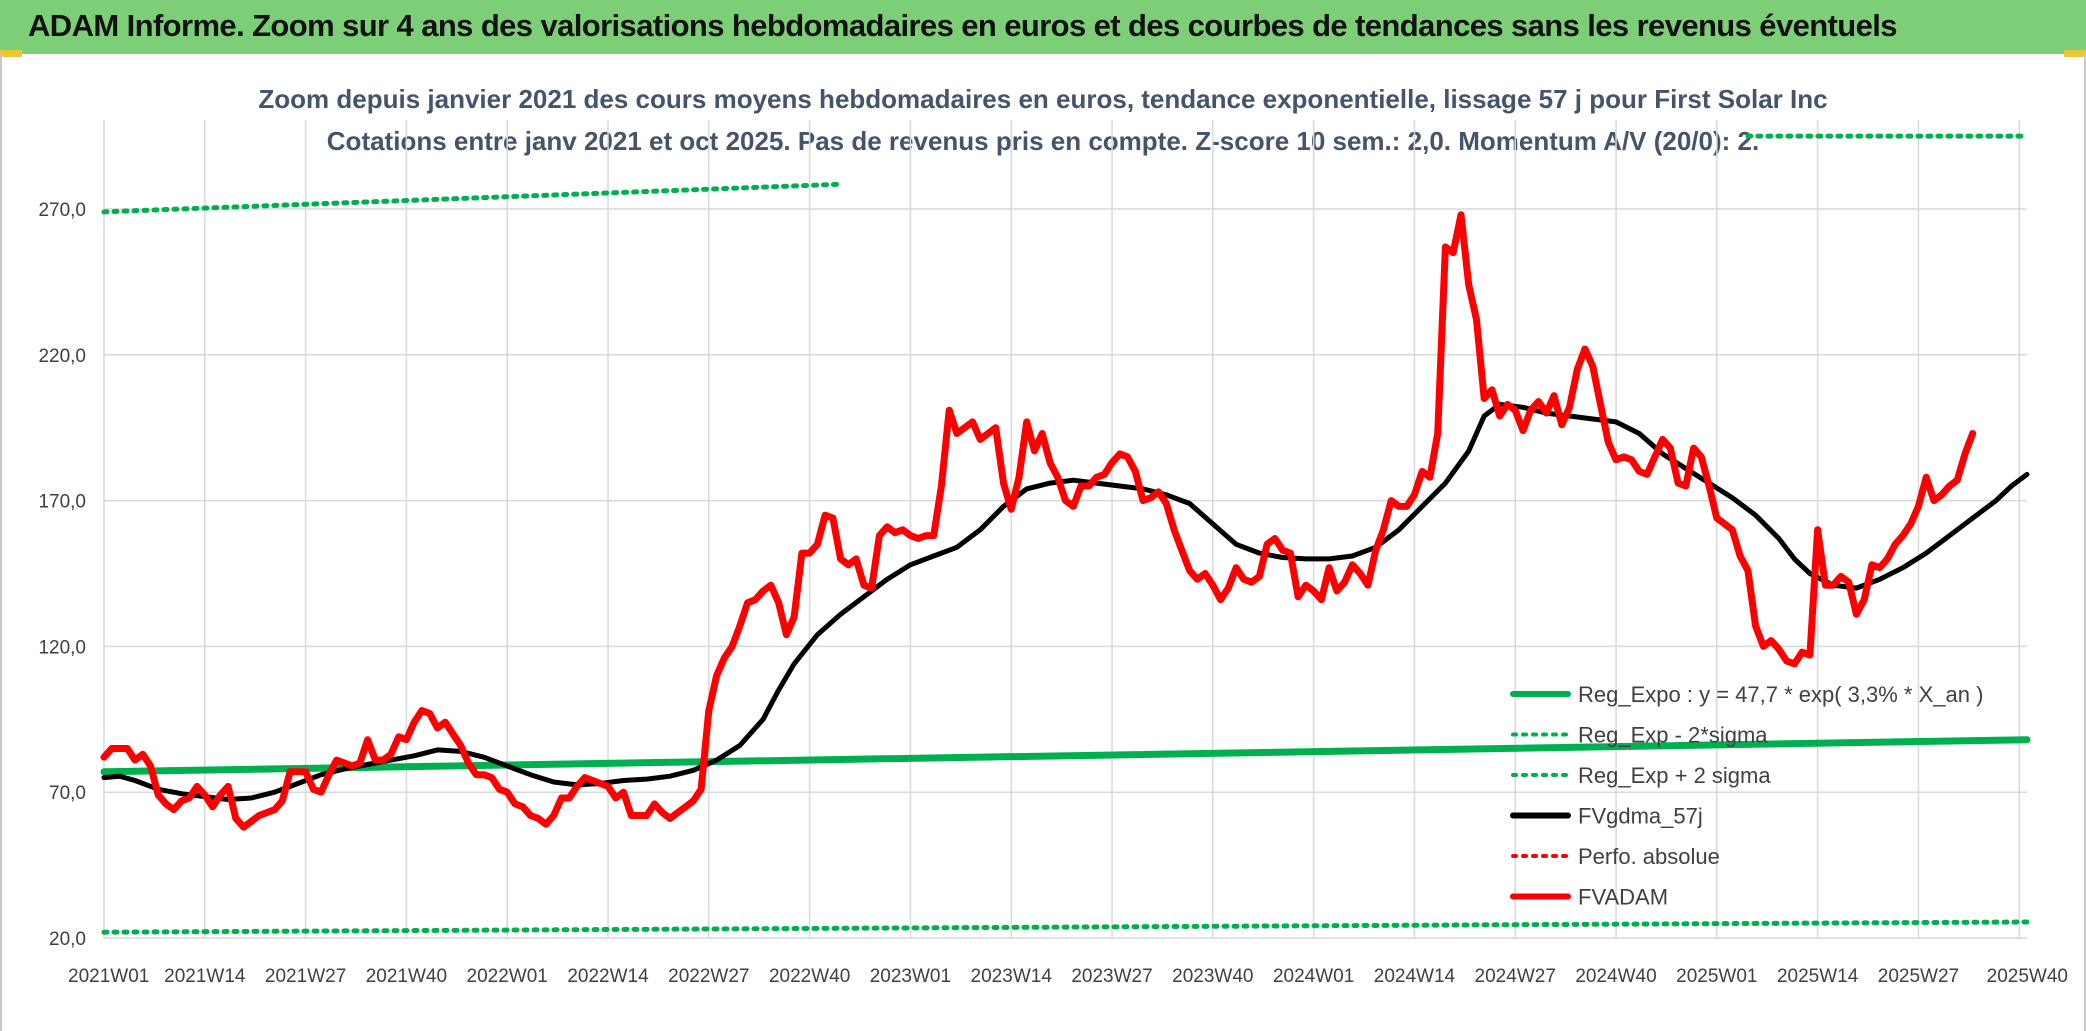 This screenshot has width=2086, height=1031. I want to click on y-tick-label: 120,0, so click(62, 647).